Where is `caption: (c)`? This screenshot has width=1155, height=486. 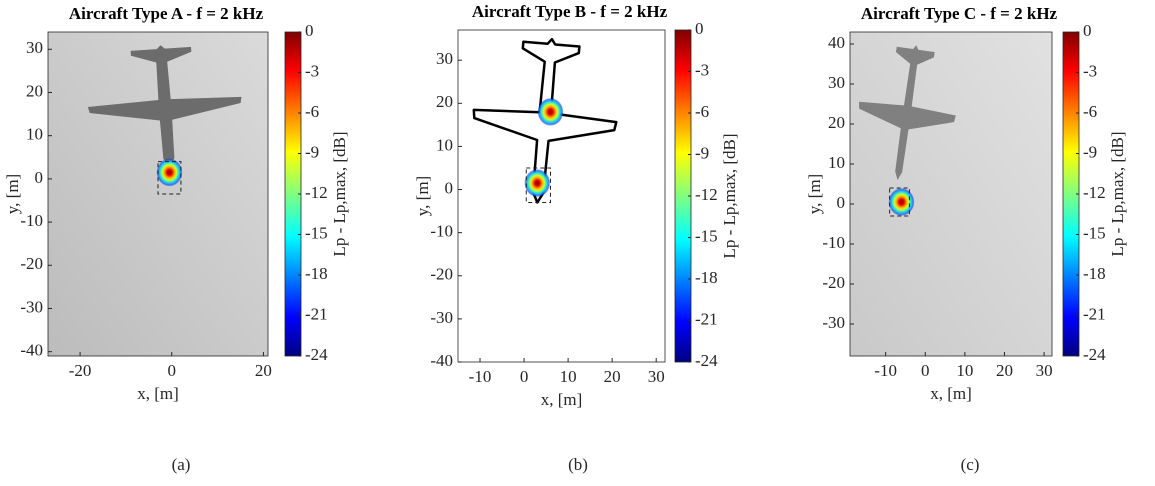
caption: (c) is located at coordinates (970, 464).